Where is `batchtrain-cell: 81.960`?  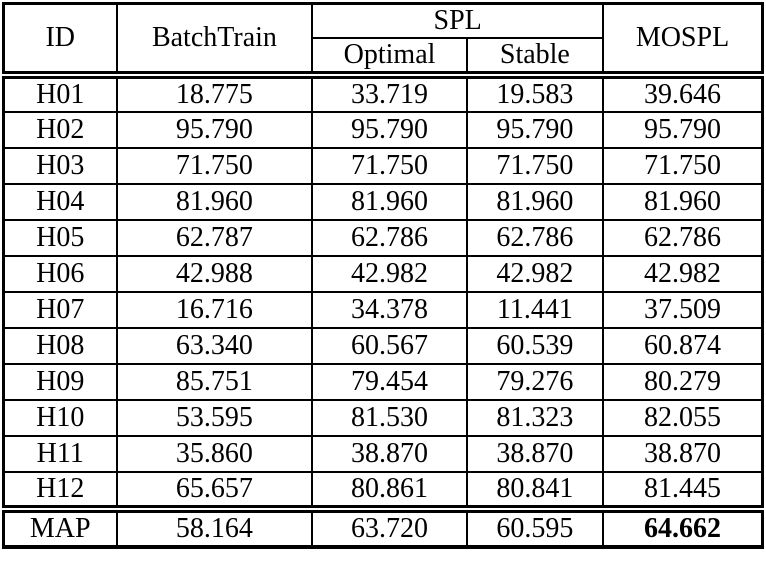 batchtrain-cell: 81.960 is located at coordinates (214, 202).